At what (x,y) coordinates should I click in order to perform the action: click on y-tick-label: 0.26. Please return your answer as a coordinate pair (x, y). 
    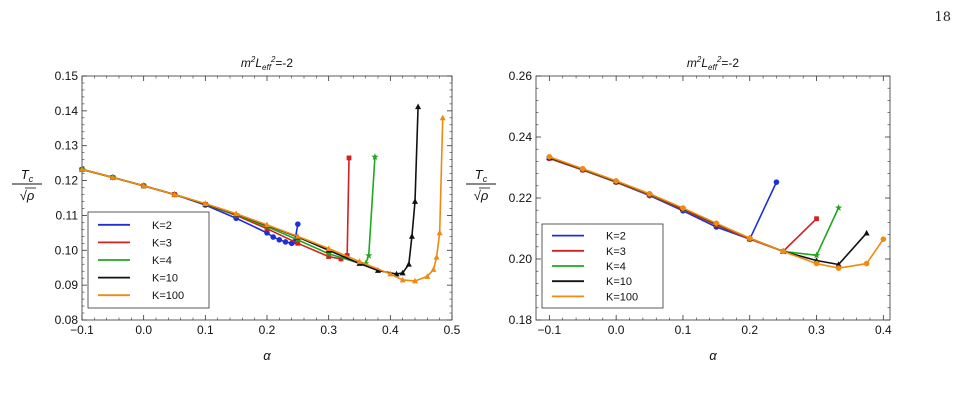
    Looking at the image, I should click on (521, 76).